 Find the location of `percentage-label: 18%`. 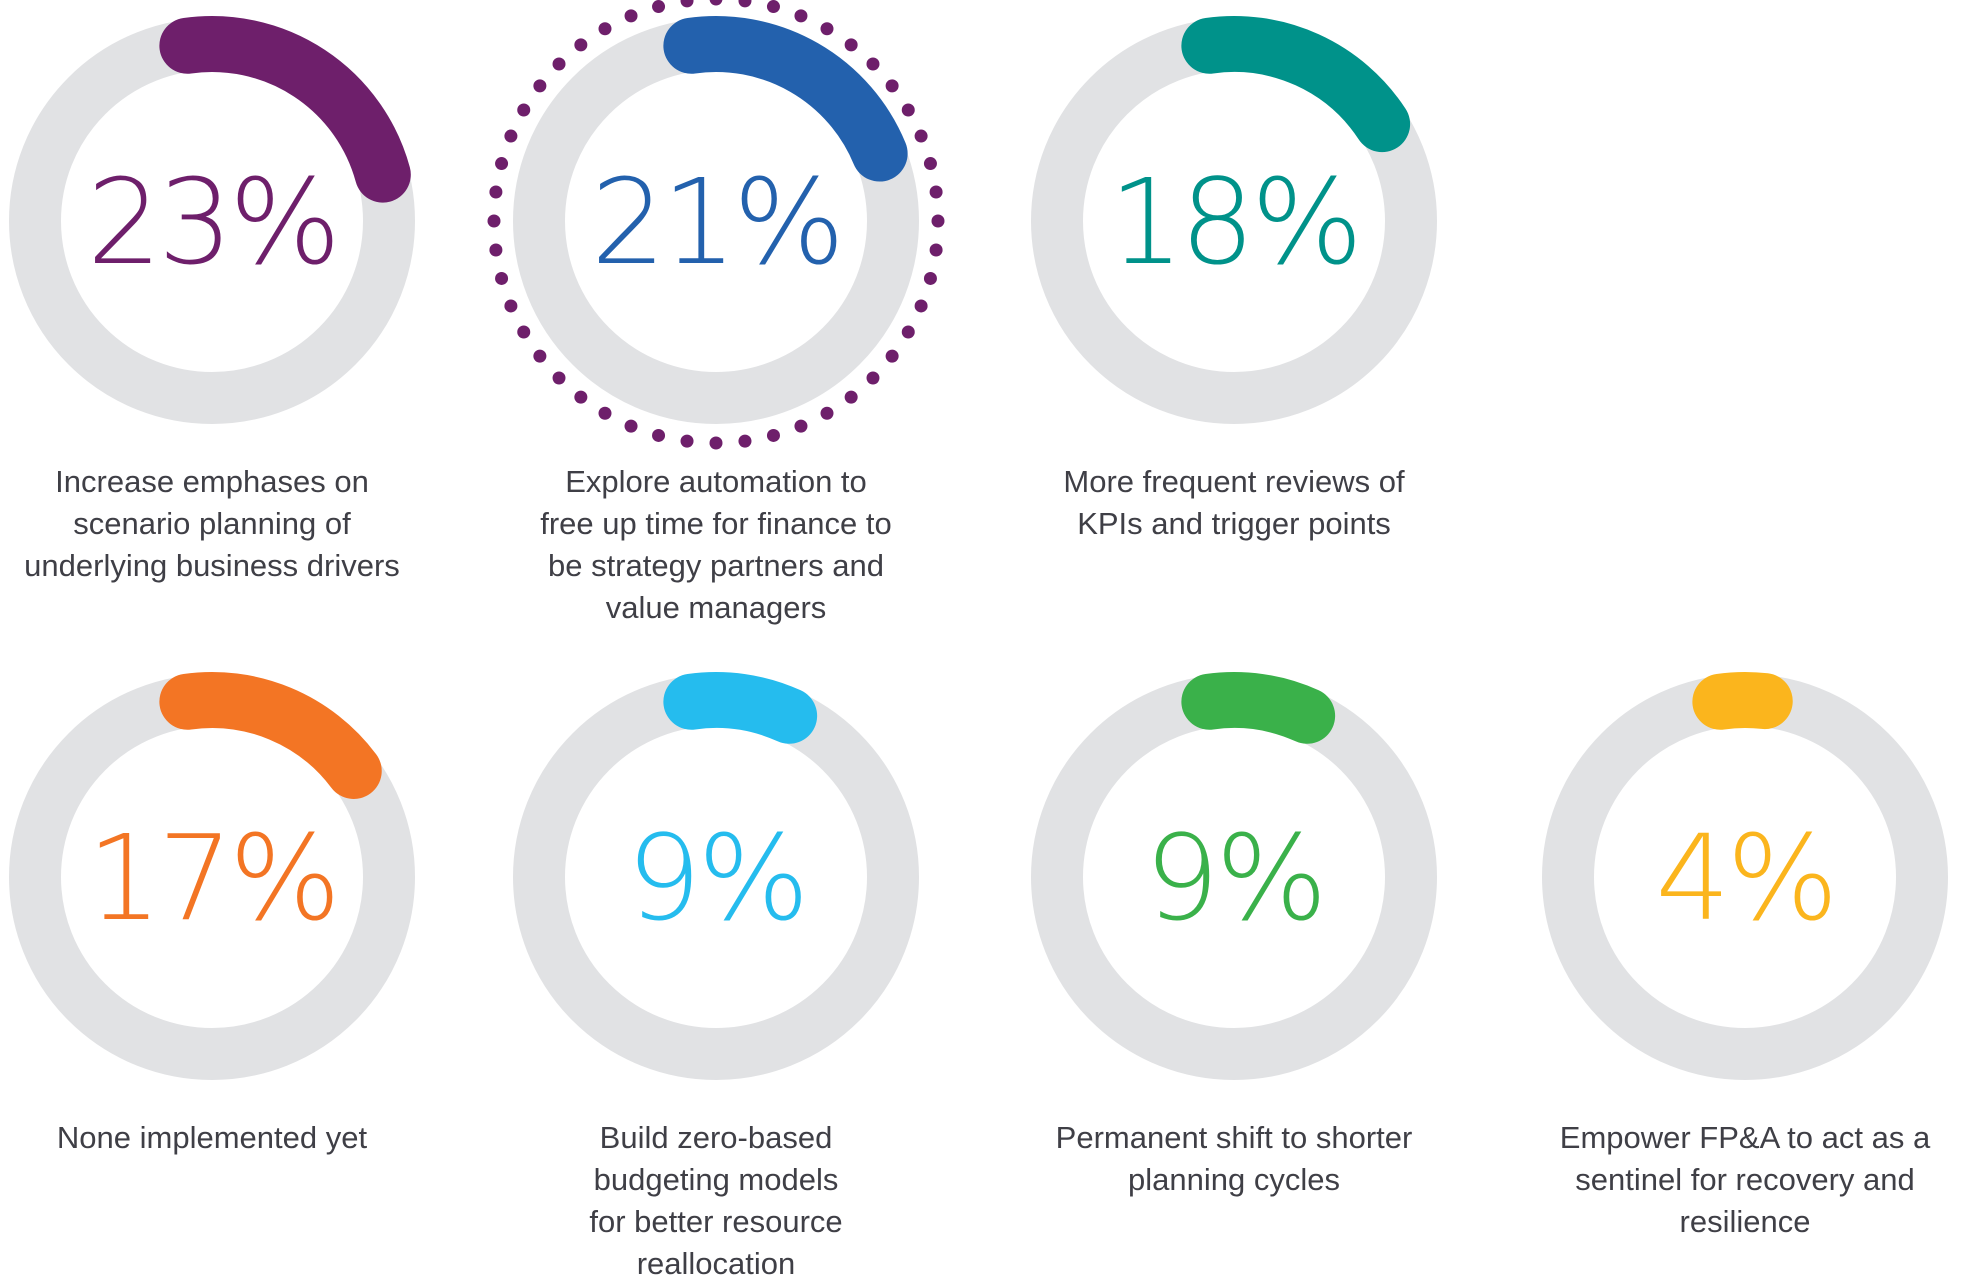

percentage-label: 18% is located at coordinates (1234, 222).